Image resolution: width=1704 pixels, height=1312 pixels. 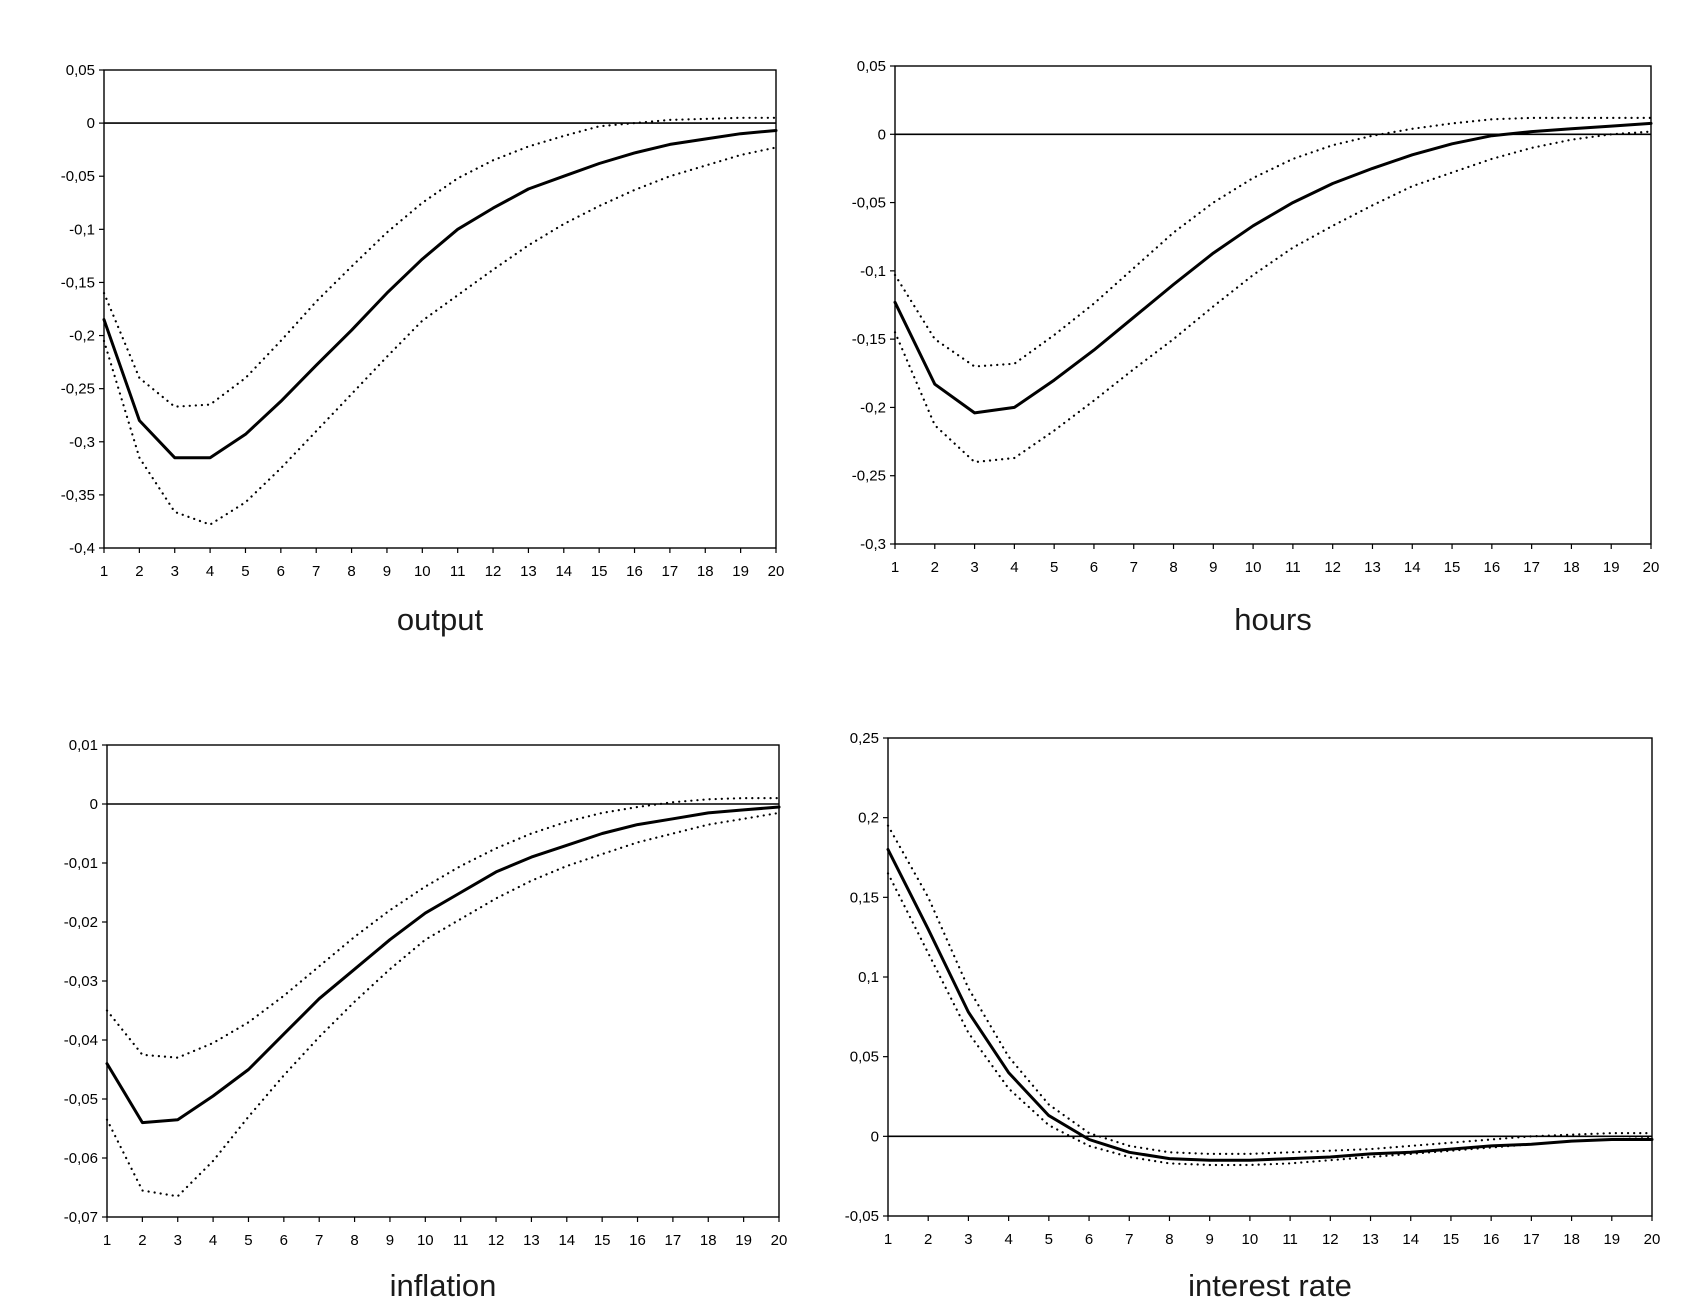 What do you see at coordinates (871, 66) in the screenshot?
I see `hours-y-tick-label: 0,05` at bounding box center [871, 66].